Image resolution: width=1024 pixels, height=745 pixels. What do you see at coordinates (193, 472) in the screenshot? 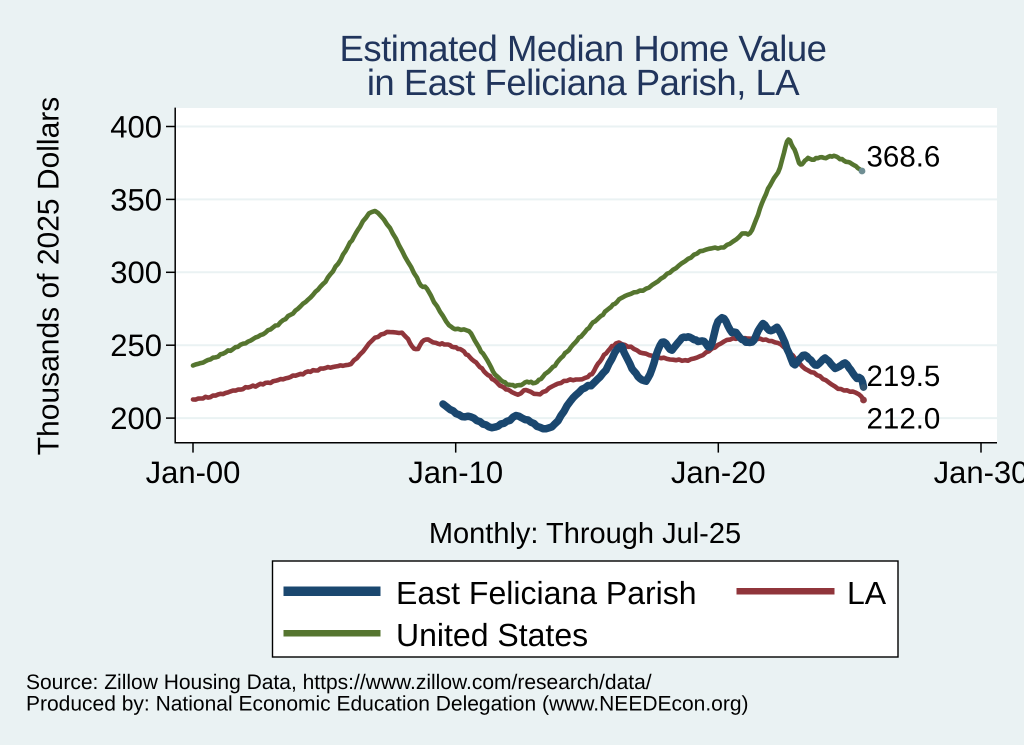
I see `svg-text: Jan-00` at bounding box center [193, 472].